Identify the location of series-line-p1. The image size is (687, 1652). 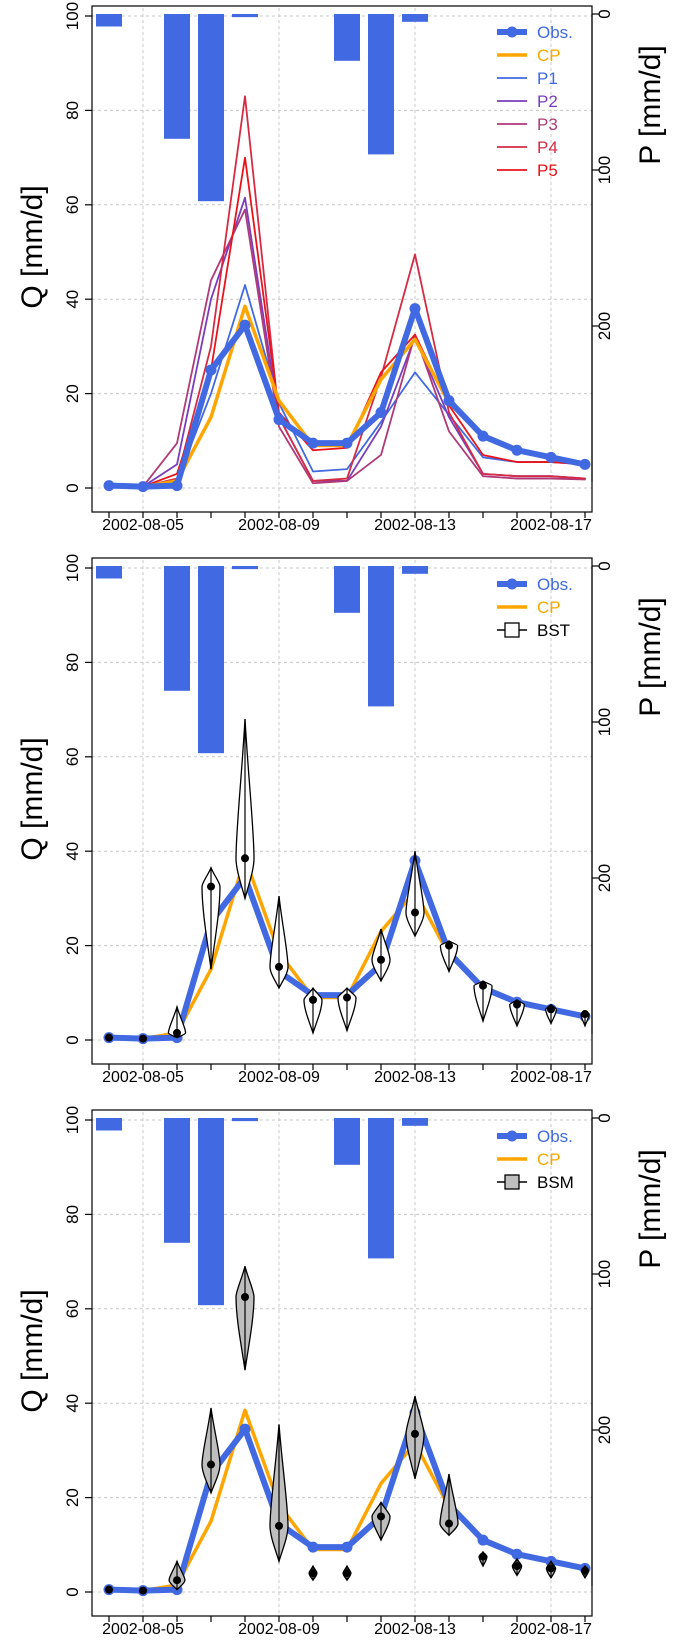
(347, 386).